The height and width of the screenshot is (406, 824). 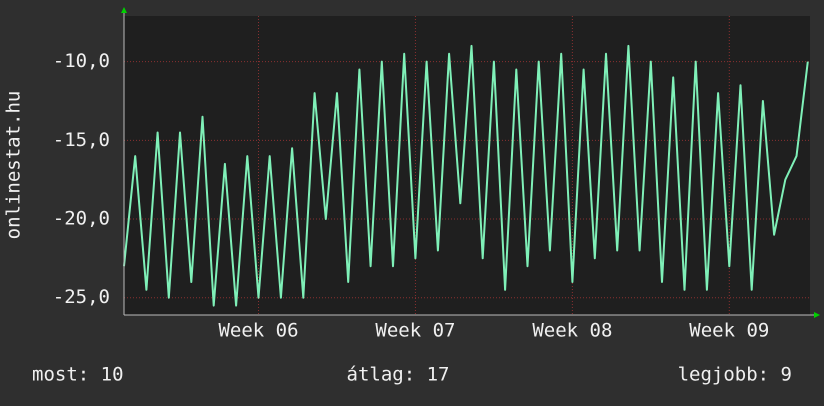 What do you see at coordinates (81, 297) in the screenshot?
I see `y-tick-label: -25,0` at bounding box center [81, 297].